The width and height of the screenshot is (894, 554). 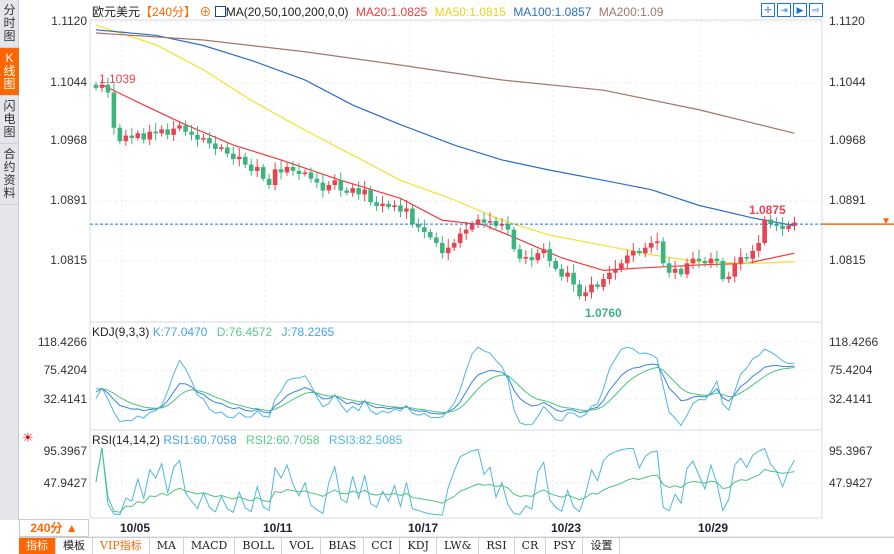 I want to click on tab-cr: CR, so click(x=531, y=546).